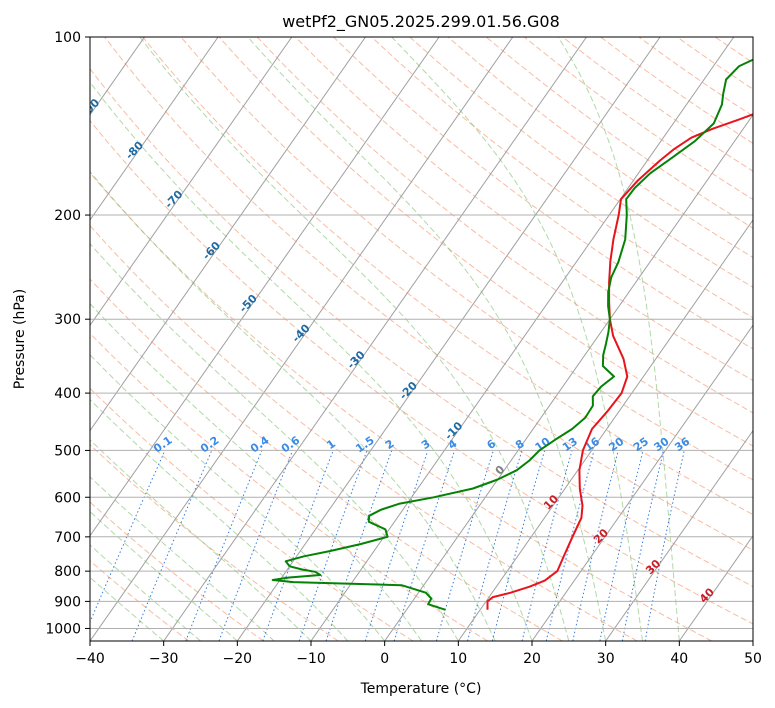 This screenshot has width=775, height=708. Describe the element at coordinates (67, 216) in the screenshot. I see `y-tick-label: 200` at that location.